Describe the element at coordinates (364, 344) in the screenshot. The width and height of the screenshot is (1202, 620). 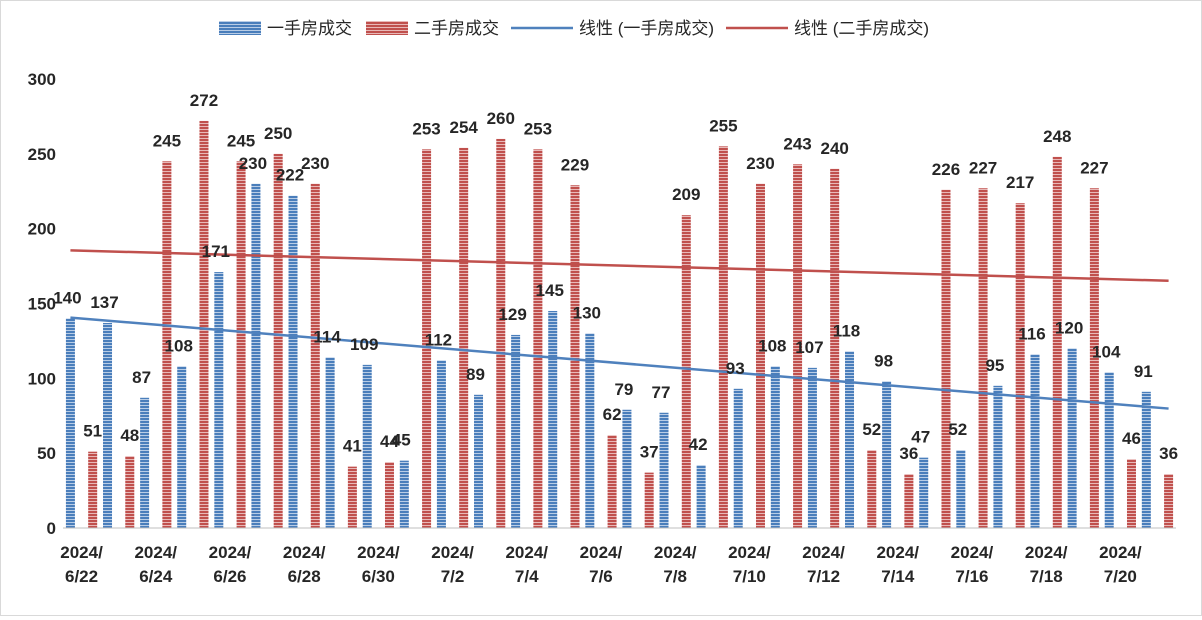
I see `data-label: 109` at that location.